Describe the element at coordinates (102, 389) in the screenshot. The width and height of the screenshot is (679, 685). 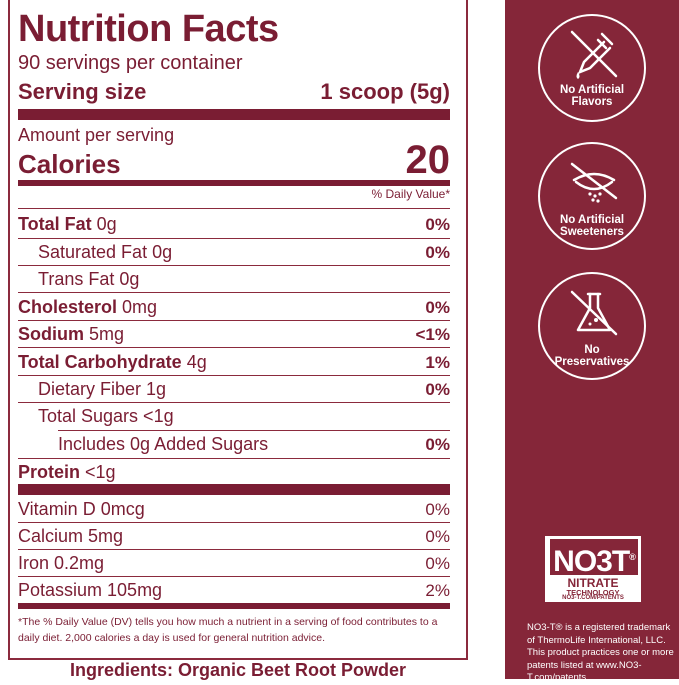
I see `nutrient-name: Dietary Fiber 1g` at that location.